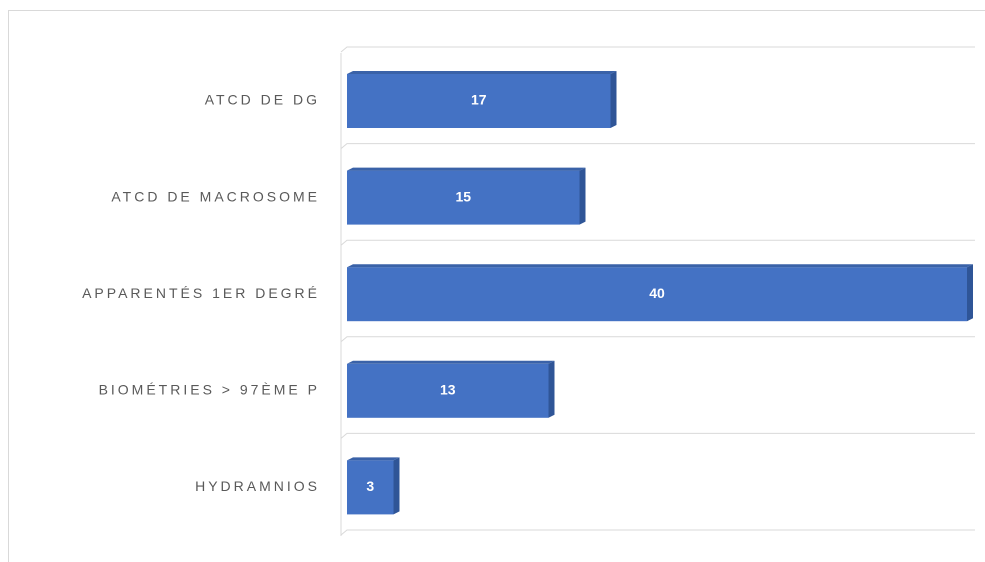  I want to click on value-label: 15, so click(463, 196).